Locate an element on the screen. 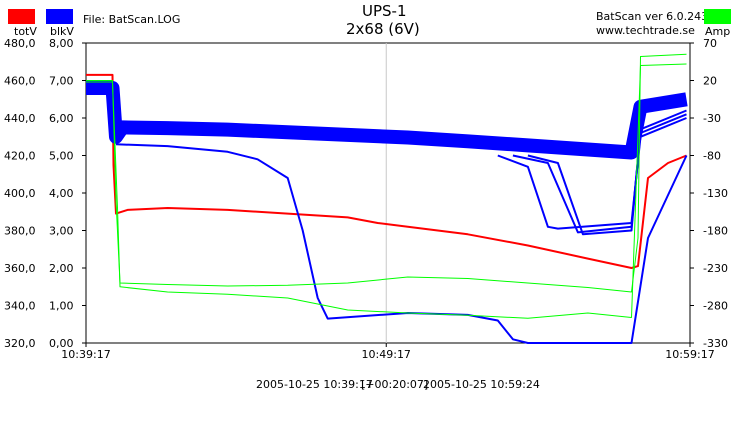  footer-end: 2005-10-25 10:59:24 is located at coordinates (481, 384).